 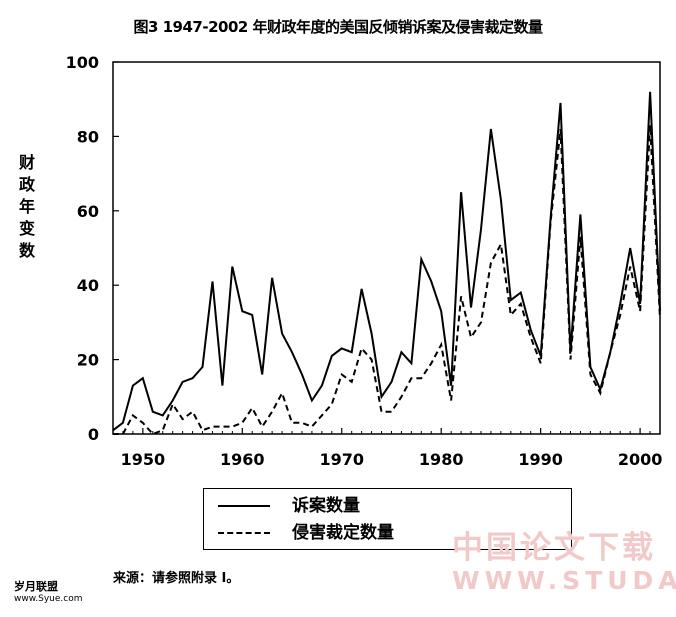 I want to click on legend-item-injury: 侵害裁定数量, so click(x=387, y=533).